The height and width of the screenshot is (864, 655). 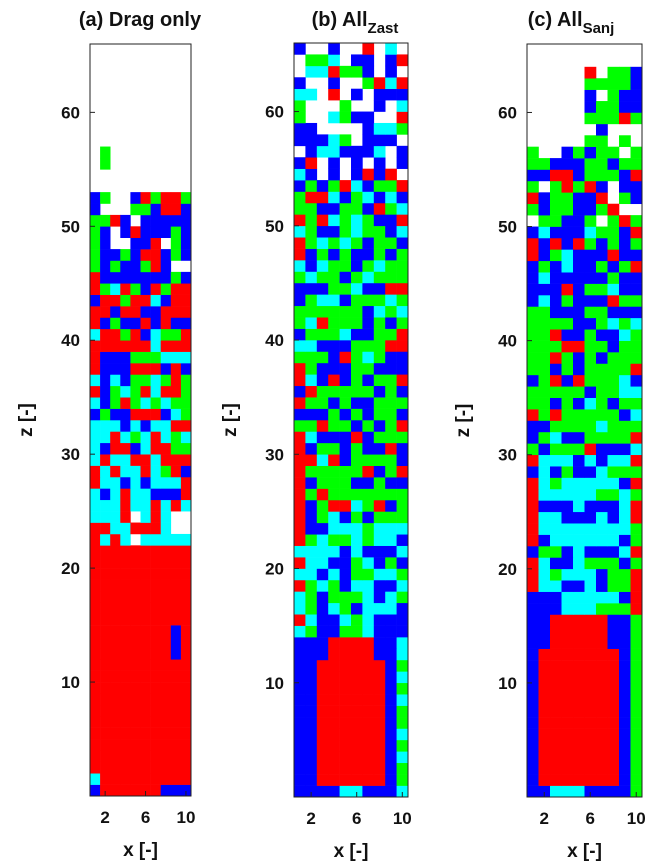 What do you see at coordinates (463, 421) in the screenshot?
I see `y-axis-label: z [-]` at bounding box center [463, 421].